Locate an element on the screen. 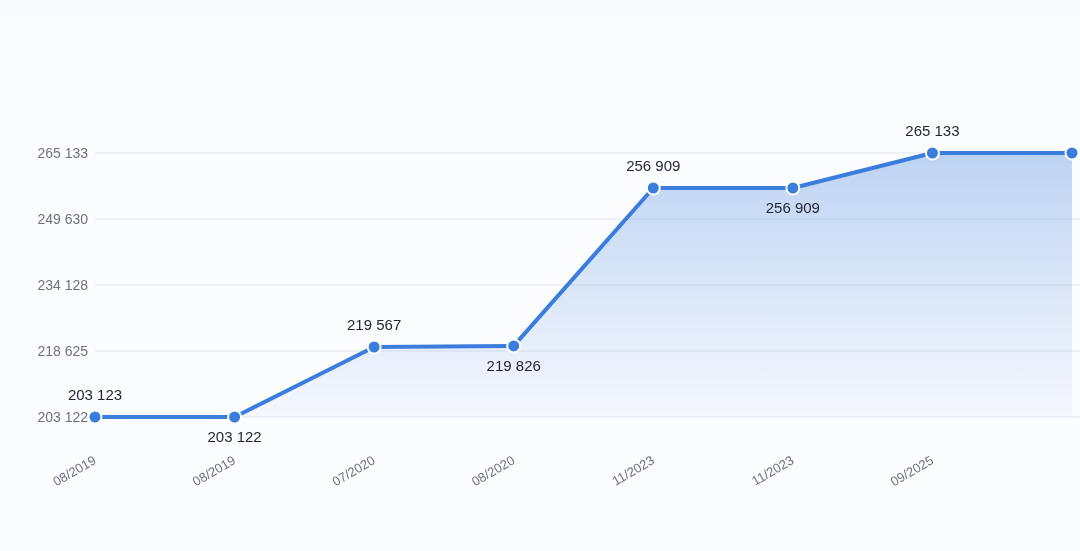  y-tick-label: 249 630 is located at coordinates (63, 219).